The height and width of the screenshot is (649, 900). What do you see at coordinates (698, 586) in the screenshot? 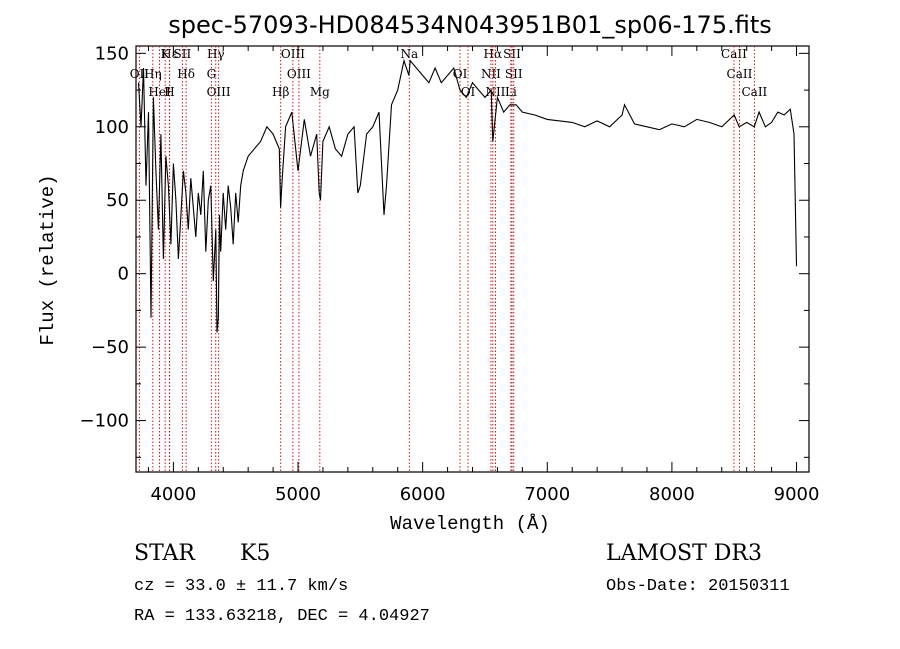
I see `observation-date: Obs-Date: 20150311` at bounding box center [698, 586].